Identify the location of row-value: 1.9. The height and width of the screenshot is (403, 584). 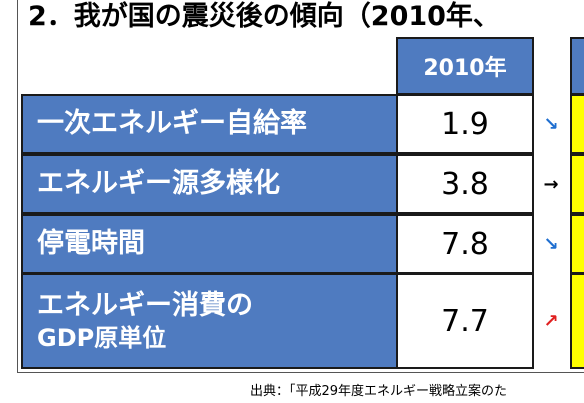
(465, 124).